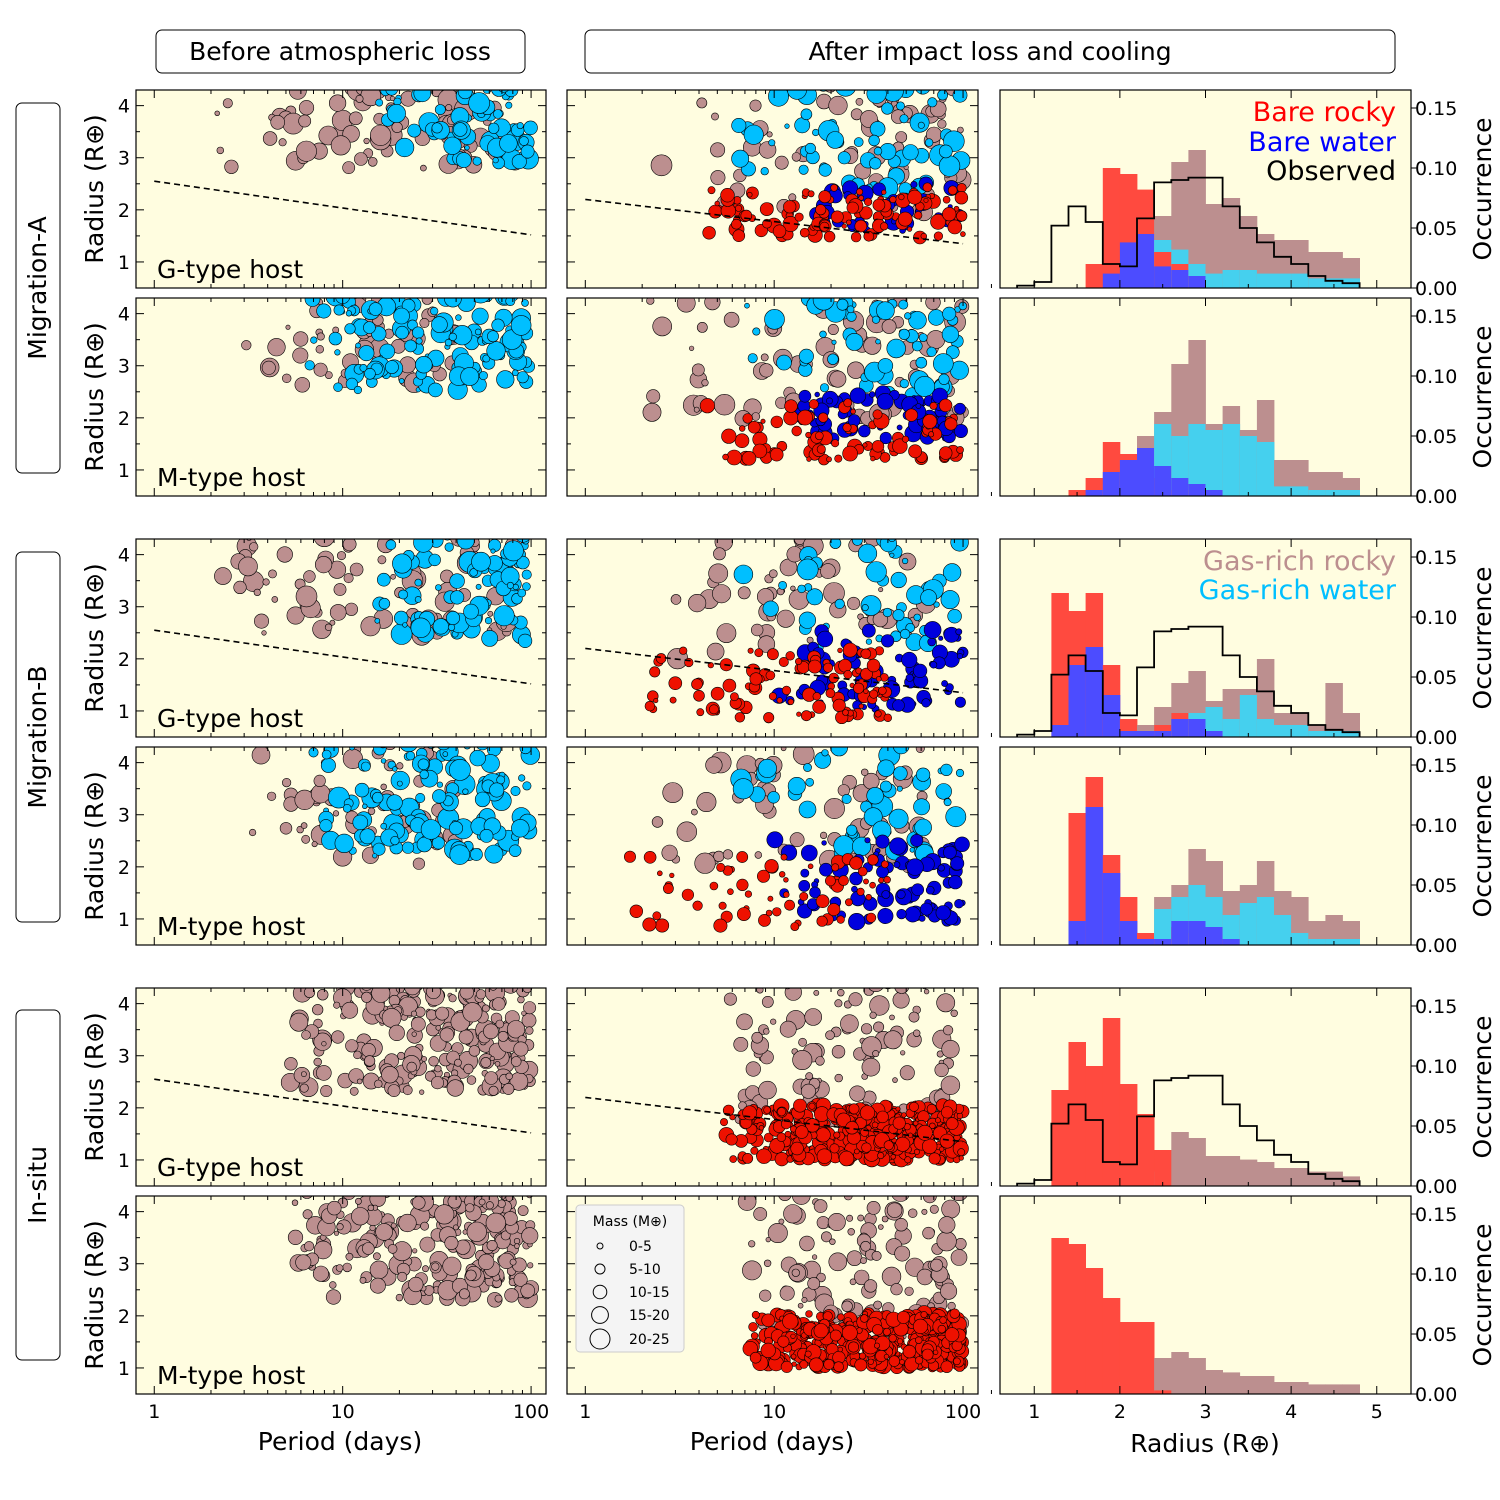 The image size is (1500, 1500). What do you see at coordinates (1322, 142) in the screenshot?
I see `legend-bare-water: Bare water` at bounding box center [1322, 142].